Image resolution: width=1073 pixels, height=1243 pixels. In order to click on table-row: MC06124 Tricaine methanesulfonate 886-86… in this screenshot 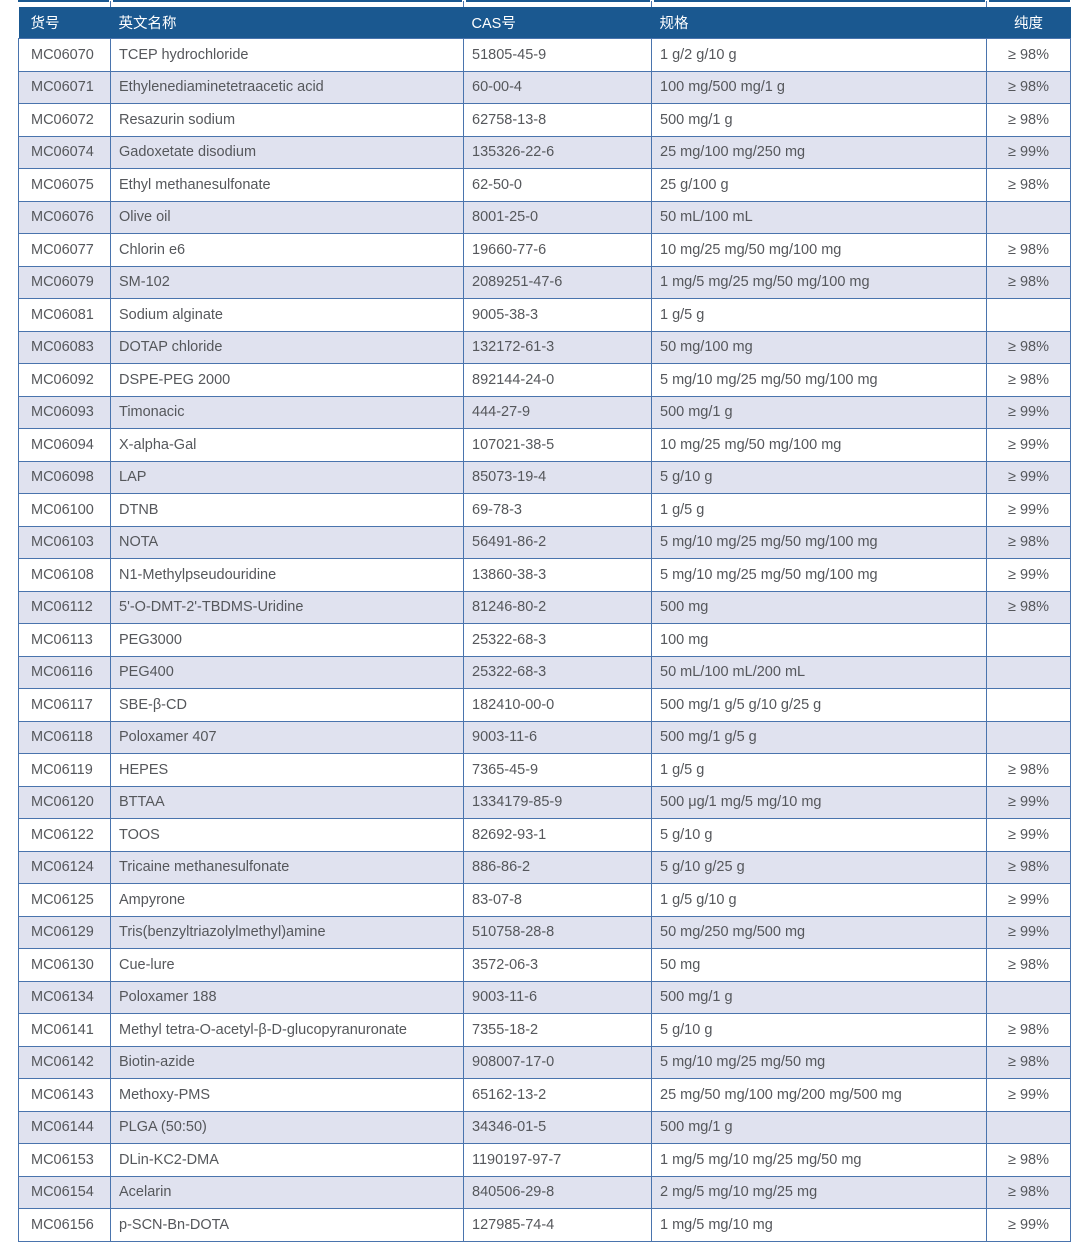, I will do `click(544, 867)`.